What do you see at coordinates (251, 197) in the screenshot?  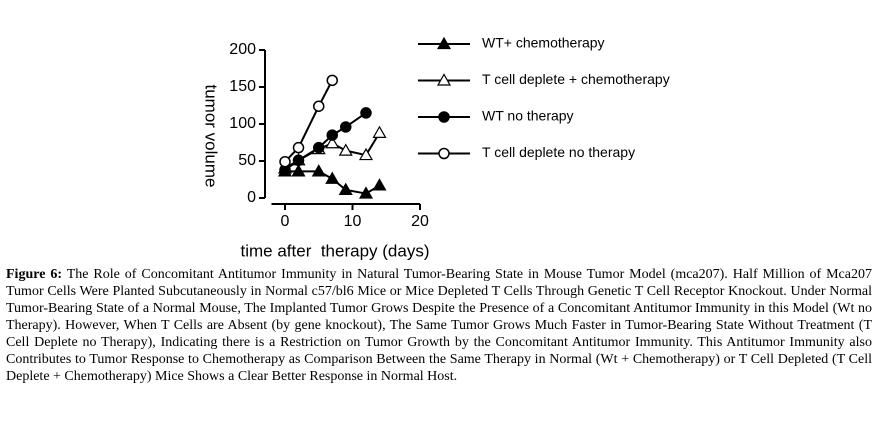 I see `y-tick-label: 0` at bounding box center [251, 197].